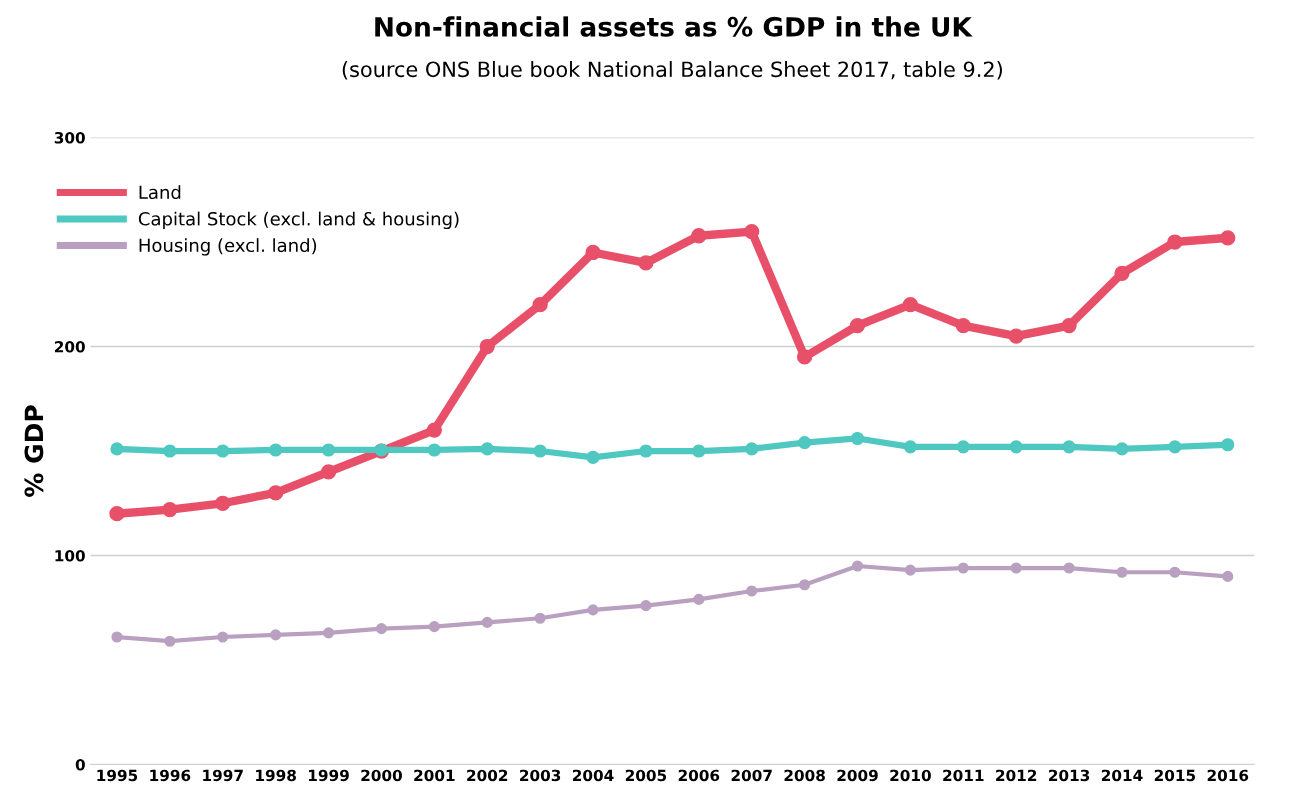  I want to click on x-tick-label: 2007, so click(751, 775).